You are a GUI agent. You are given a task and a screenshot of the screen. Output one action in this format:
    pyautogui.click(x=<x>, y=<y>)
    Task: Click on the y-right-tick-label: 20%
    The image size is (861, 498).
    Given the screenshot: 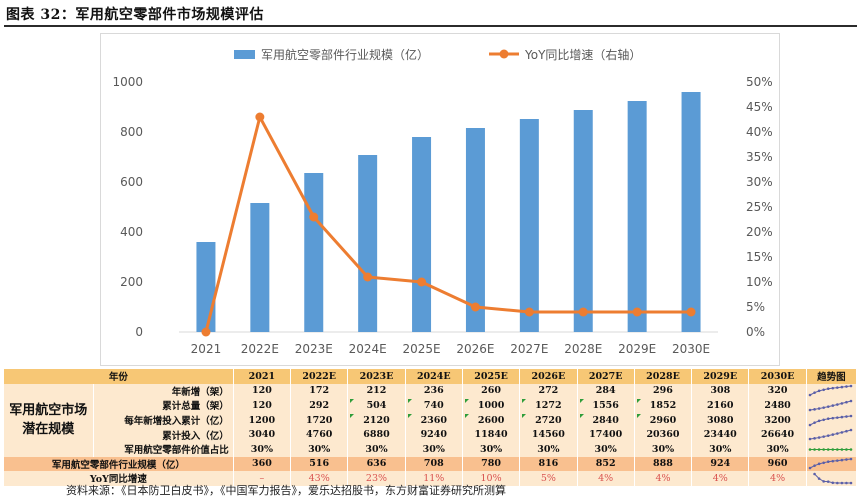 What is the action you would take?
    pyautogui.click(x=759, y=232)
    